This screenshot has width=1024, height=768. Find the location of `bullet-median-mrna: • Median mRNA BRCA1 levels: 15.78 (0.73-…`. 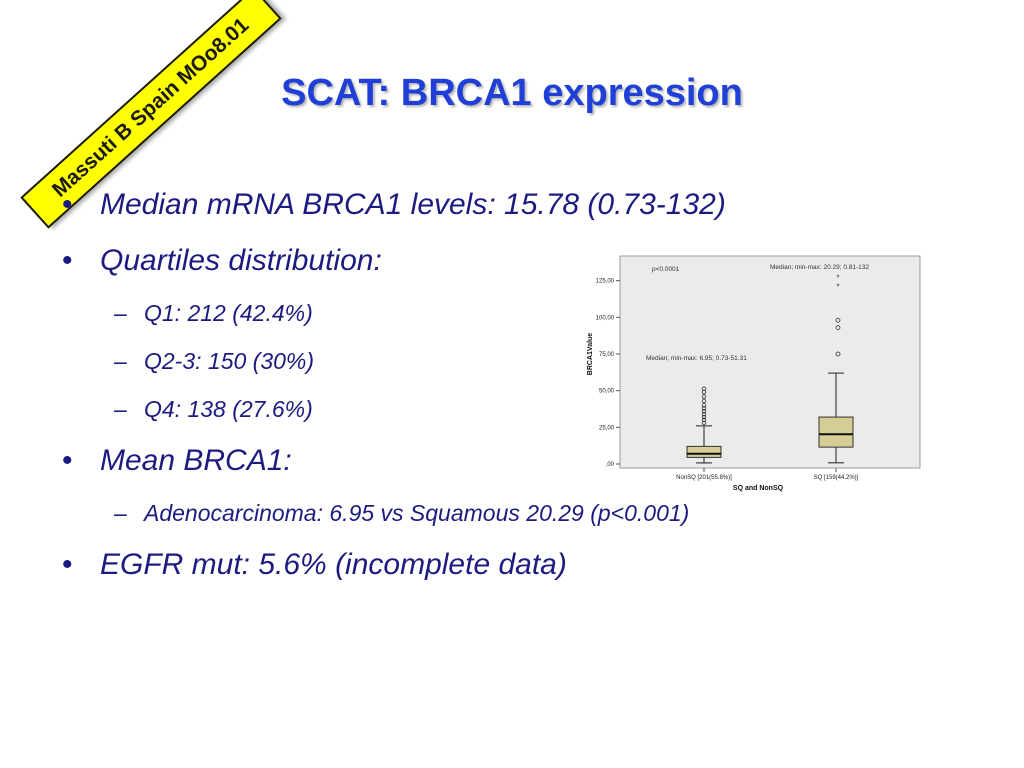

bullet-median-mrna: • Median mRNA BRCA1 levels: 15.78 (0.73-… is located at coordinates (394, 216).